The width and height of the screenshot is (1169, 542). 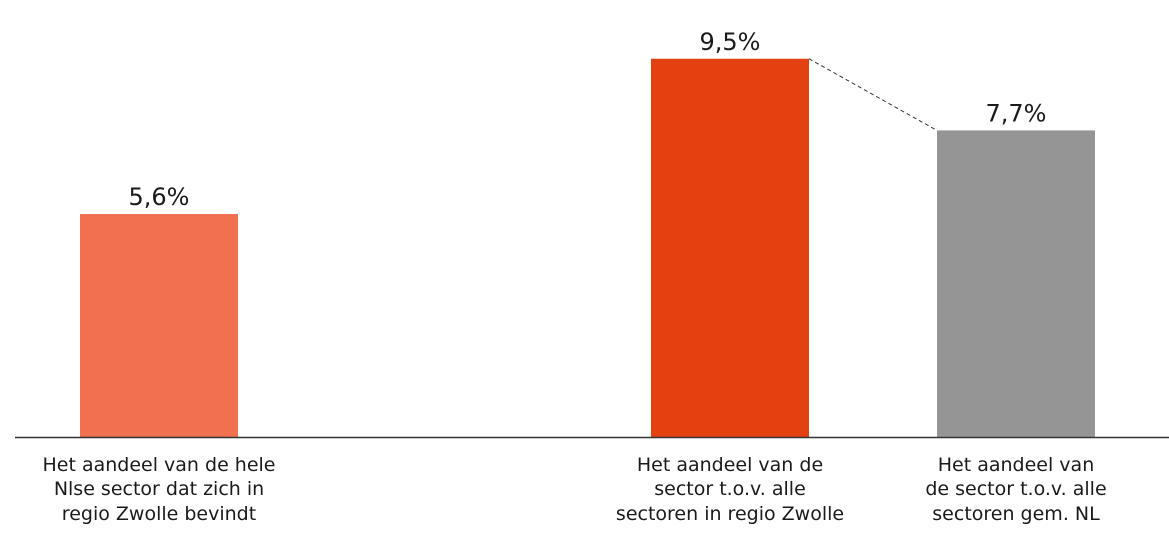 What do you see at coordinates (1016, 513) in the screenshot?
I see `category-label-line: sectoren gem. NL` at bounding box center [1016, 513].